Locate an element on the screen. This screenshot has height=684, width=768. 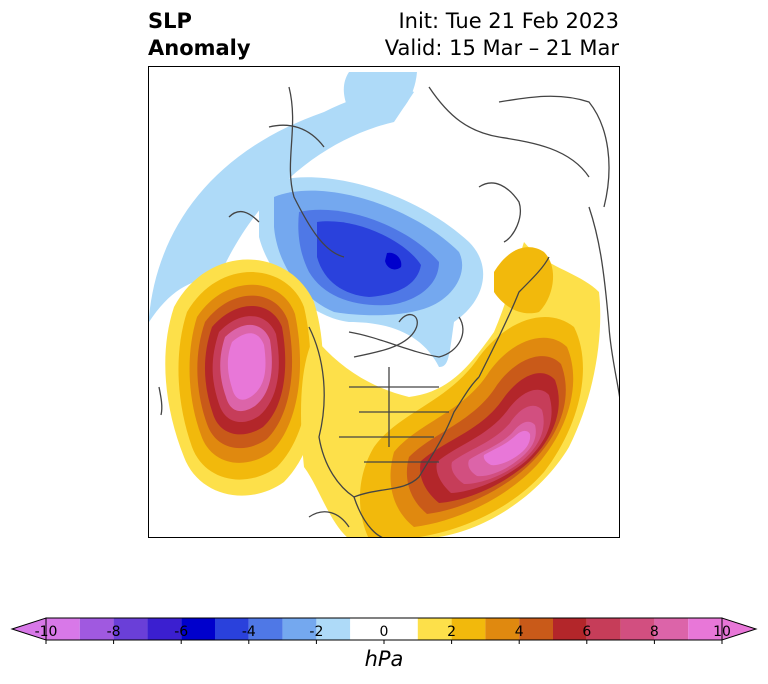
title-variable: SLP Anomaly is located at coordinates (199, 35).